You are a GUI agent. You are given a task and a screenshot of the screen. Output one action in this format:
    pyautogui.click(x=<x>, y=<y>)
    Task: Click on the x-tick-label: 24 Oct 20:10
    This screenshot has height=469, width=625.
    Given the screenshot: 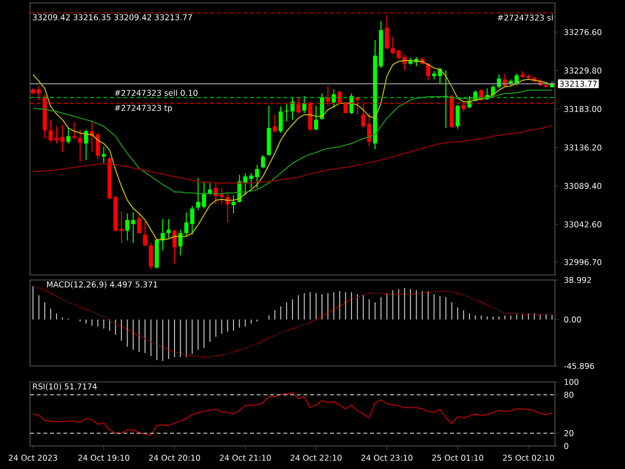 What is the action you would take?
    pyautogui.click(x=174, y=457)
    